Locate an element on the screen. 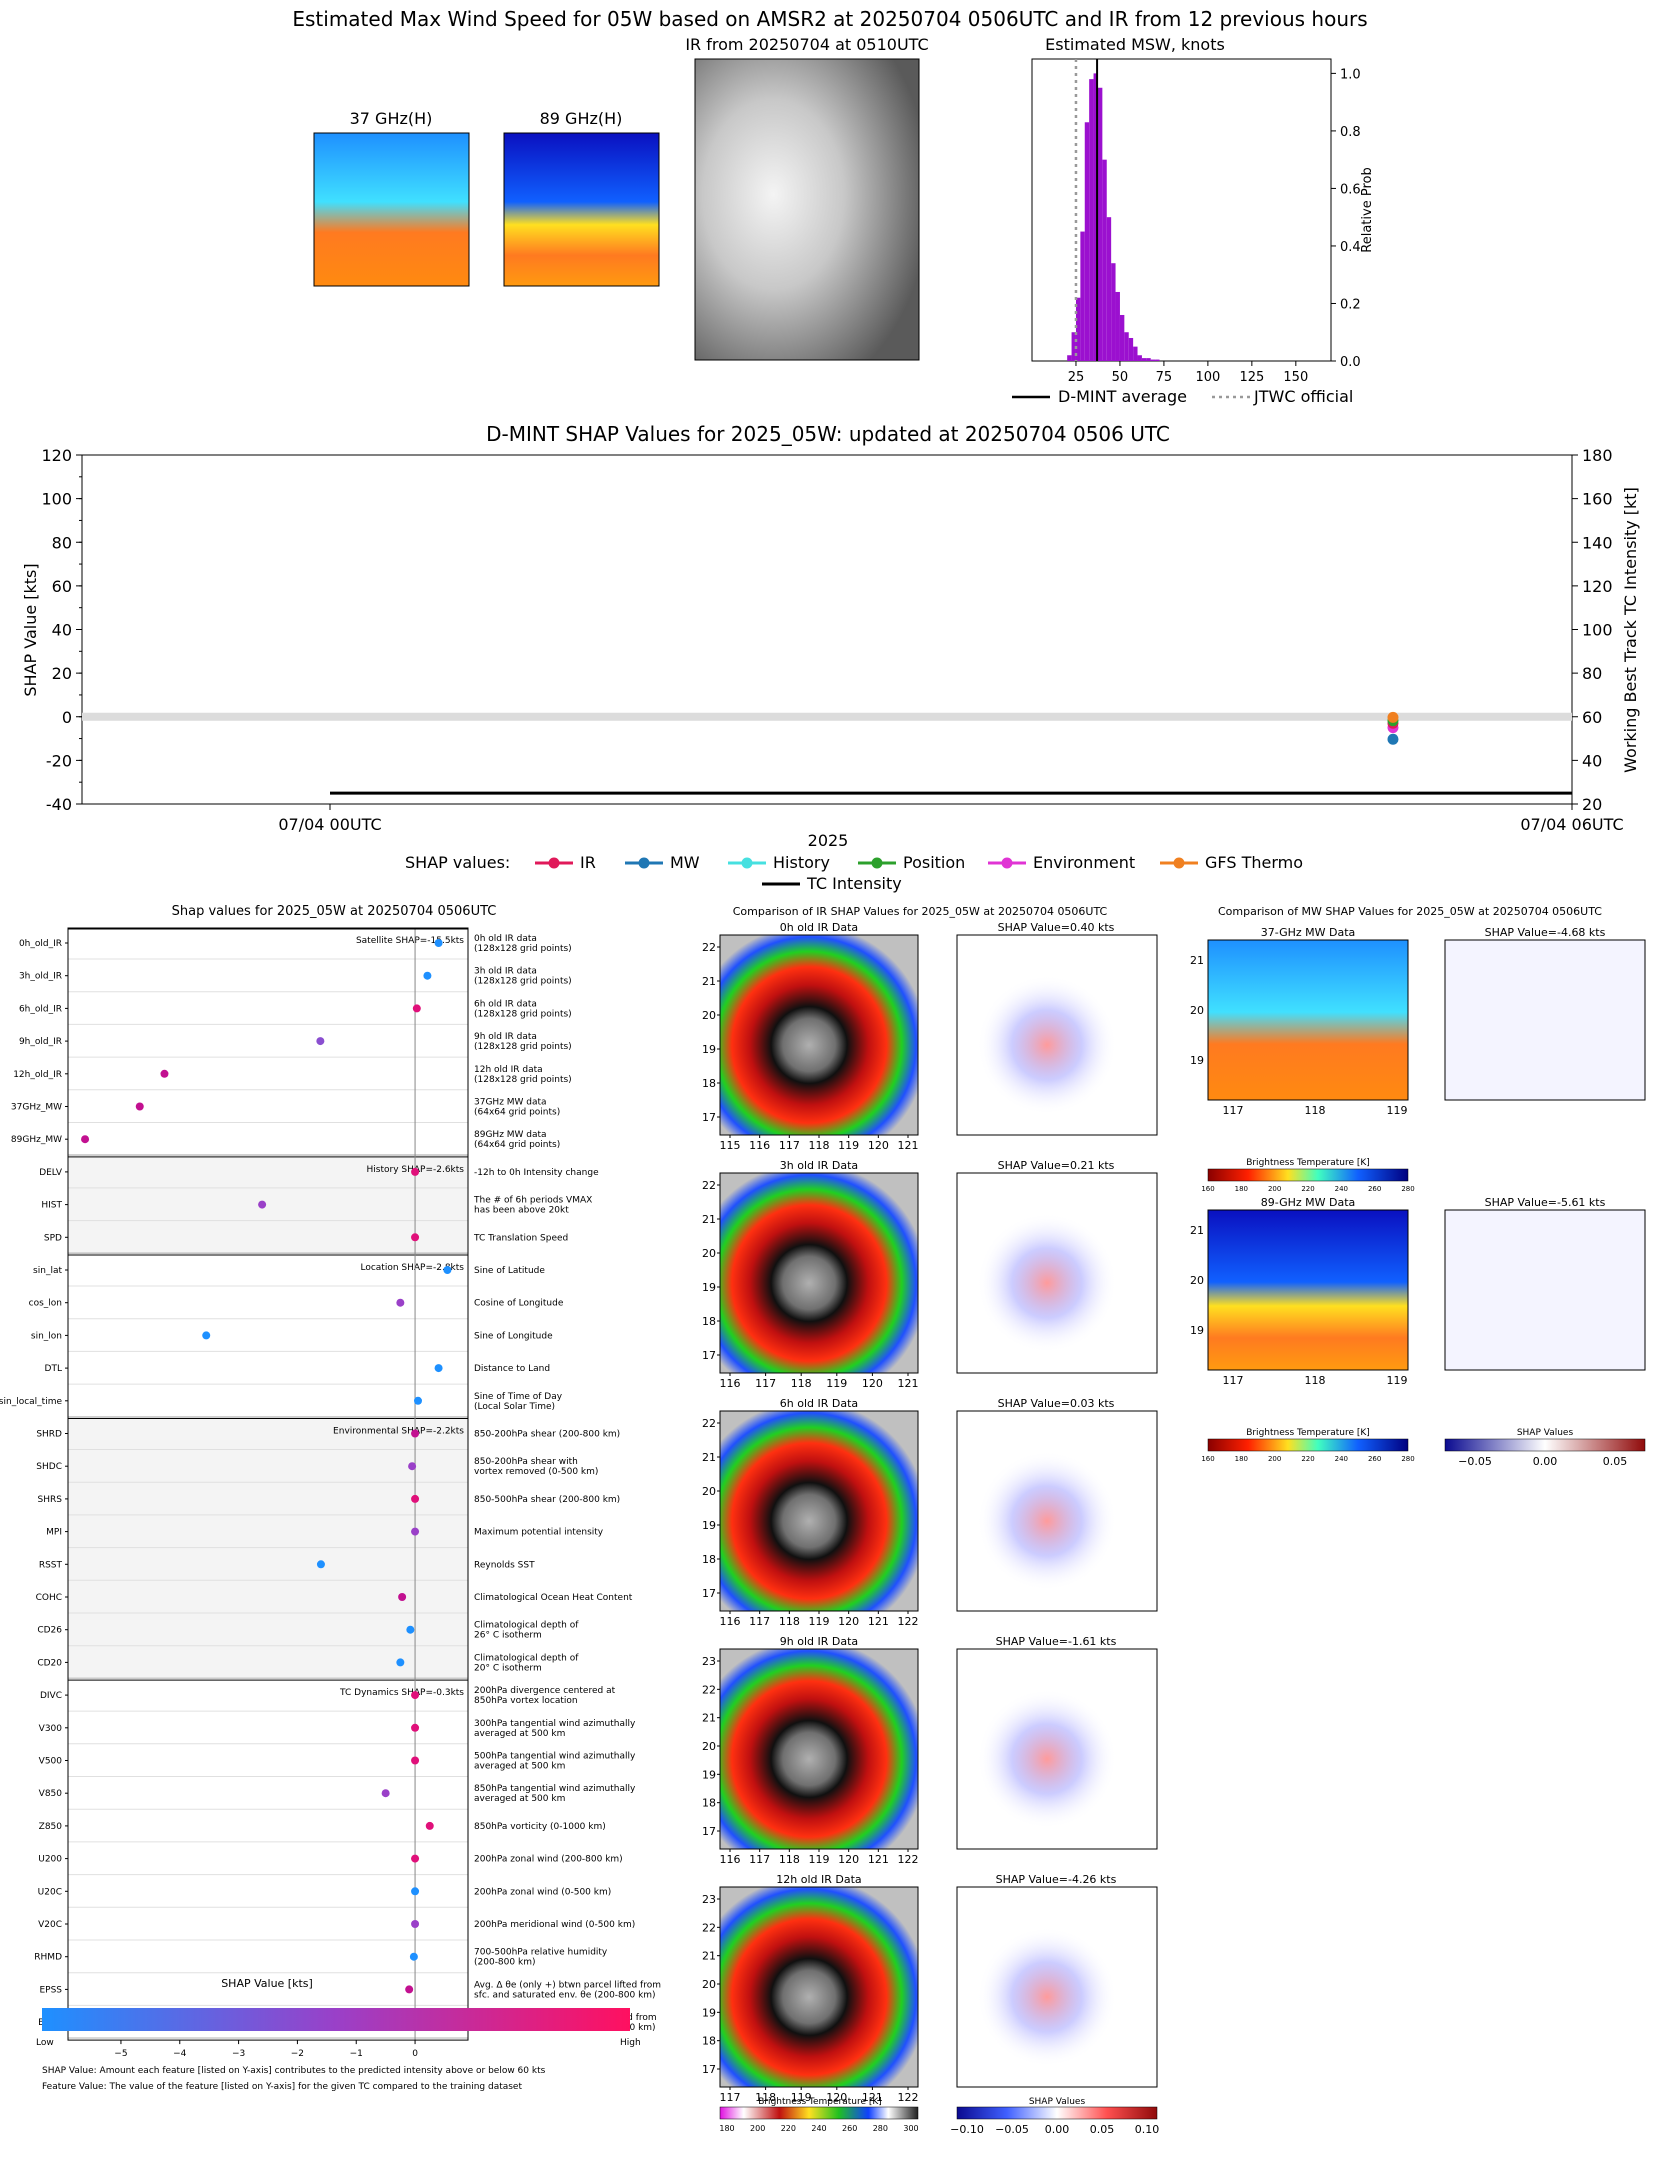  feature-name: CD20 is located at coordinates (49, 1663).